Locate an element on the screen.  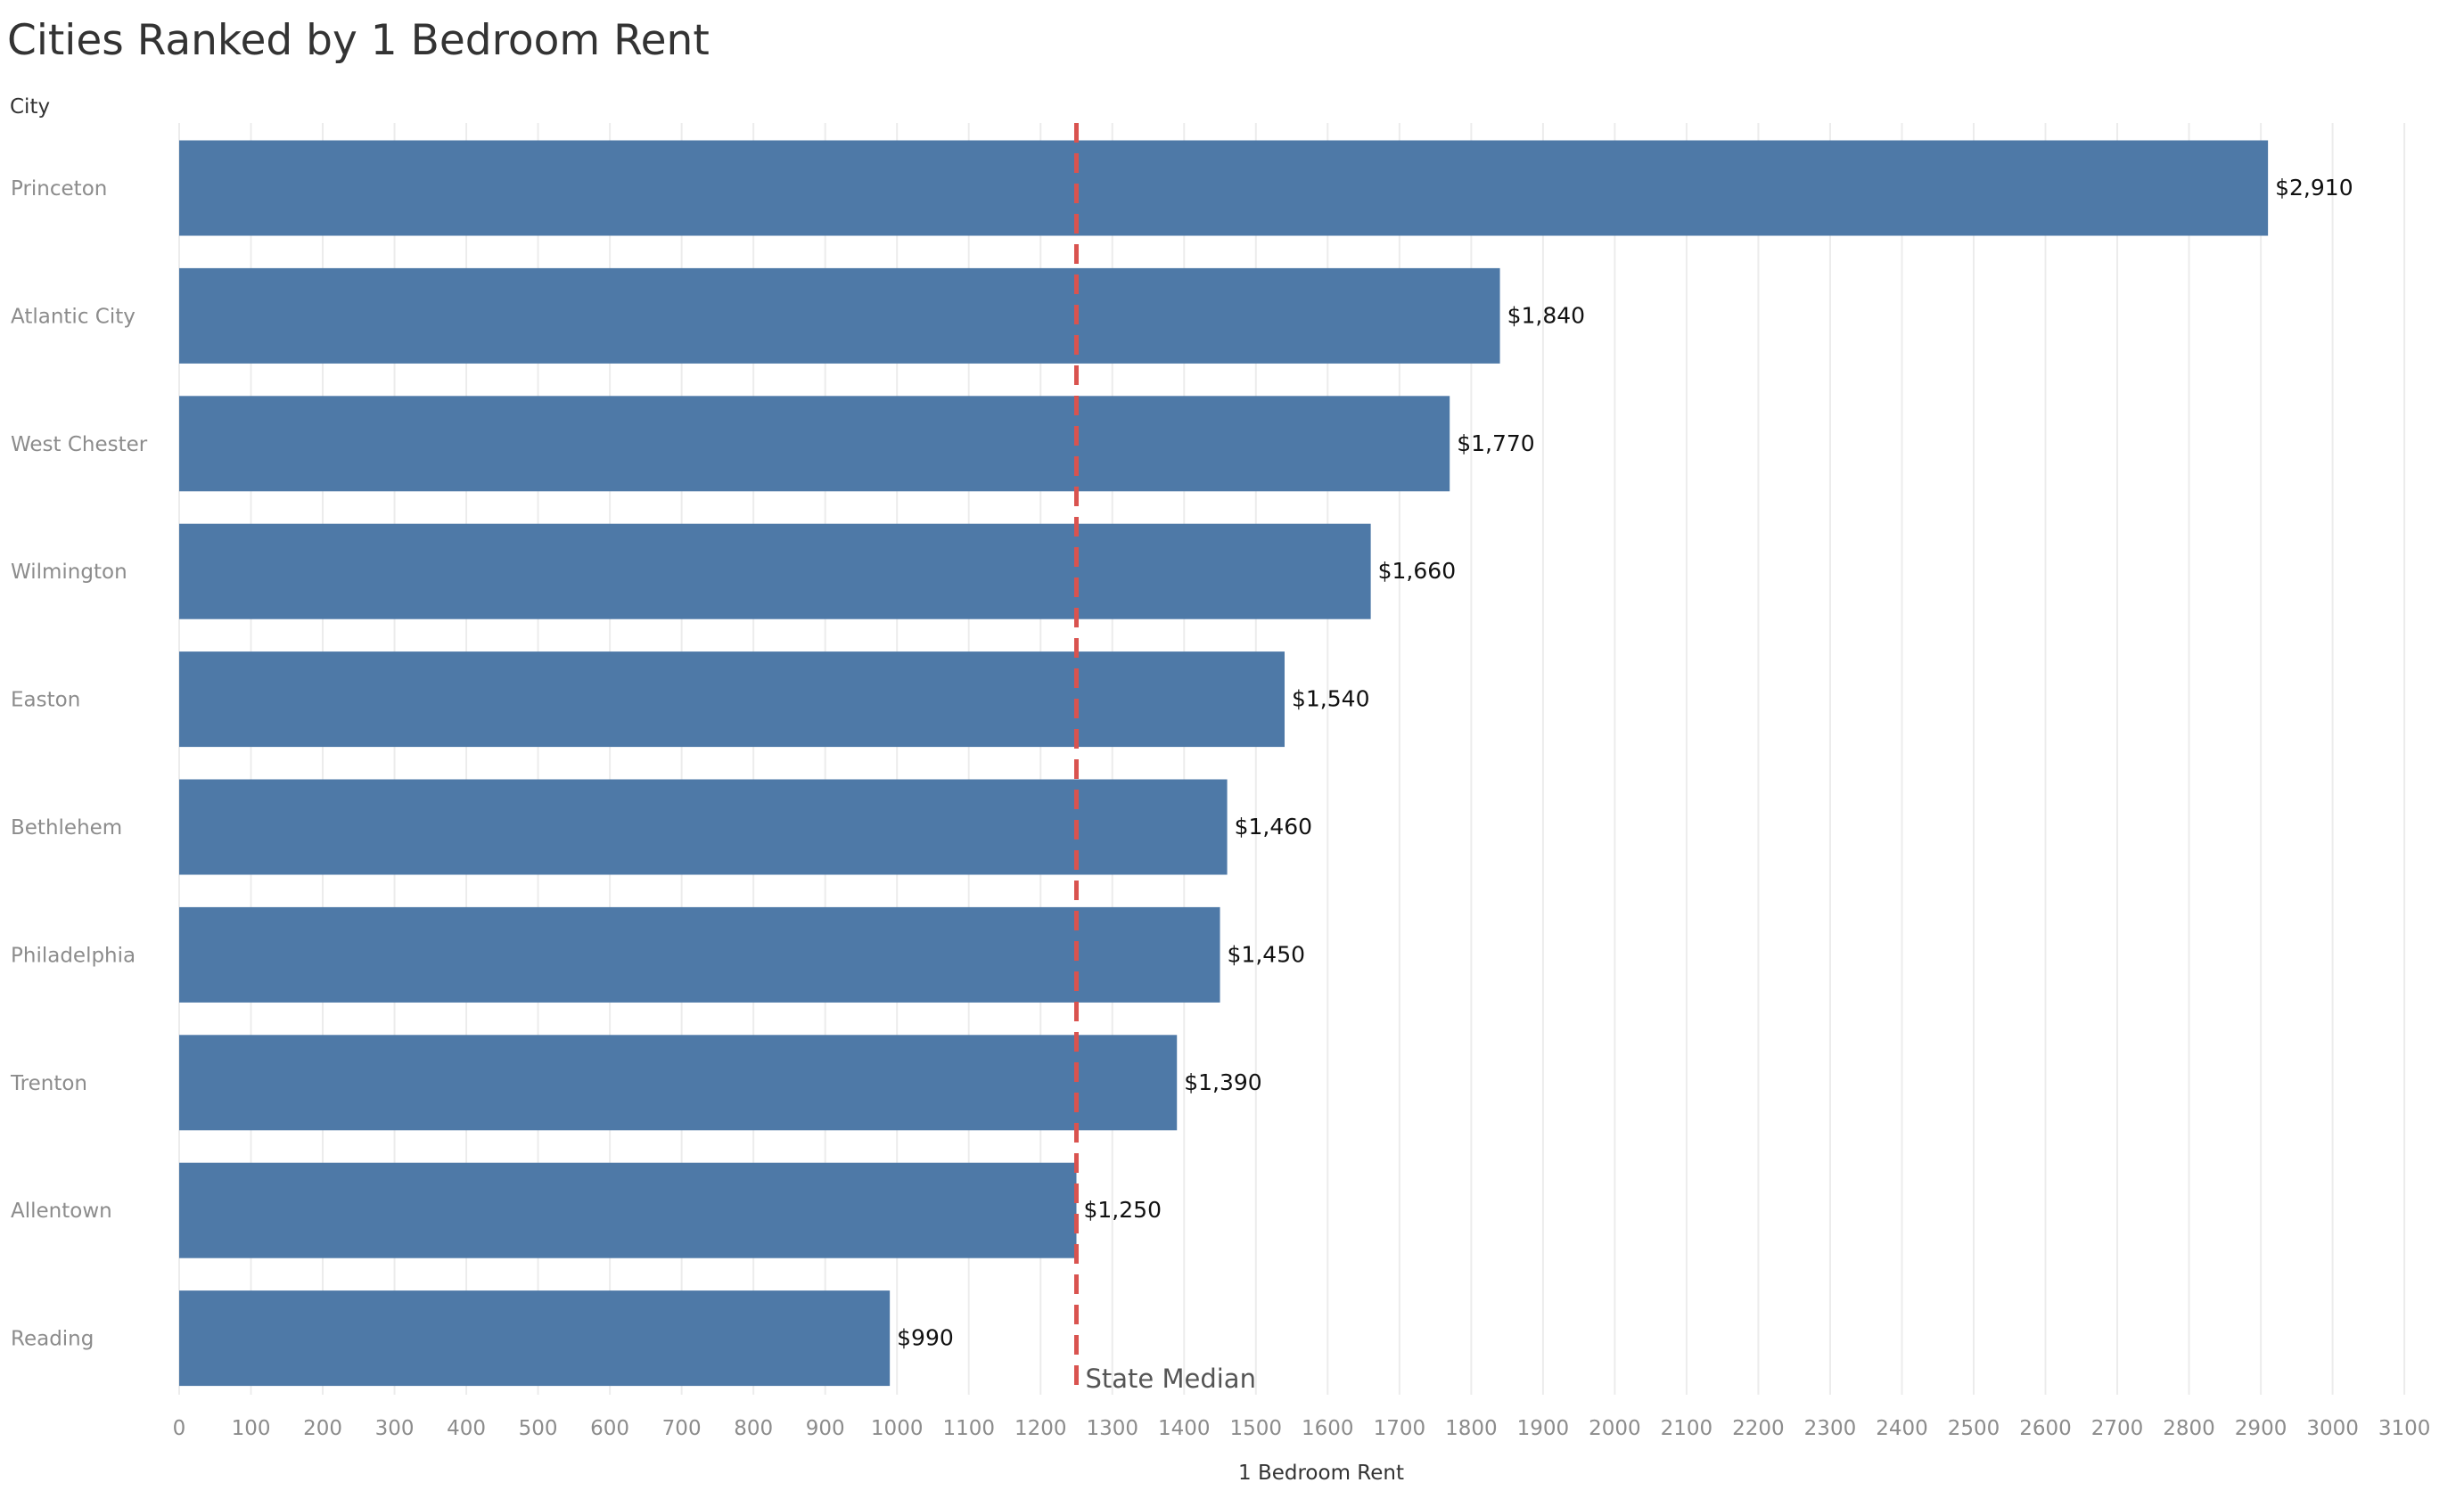
x-tick-label: 2800 is located at coordinates (2189, 1428).